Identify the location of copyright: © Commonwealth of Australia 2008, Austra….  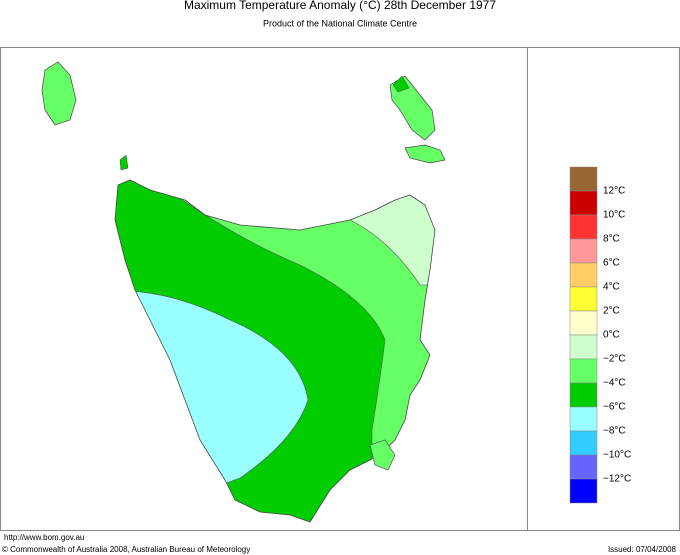
(126, 549).